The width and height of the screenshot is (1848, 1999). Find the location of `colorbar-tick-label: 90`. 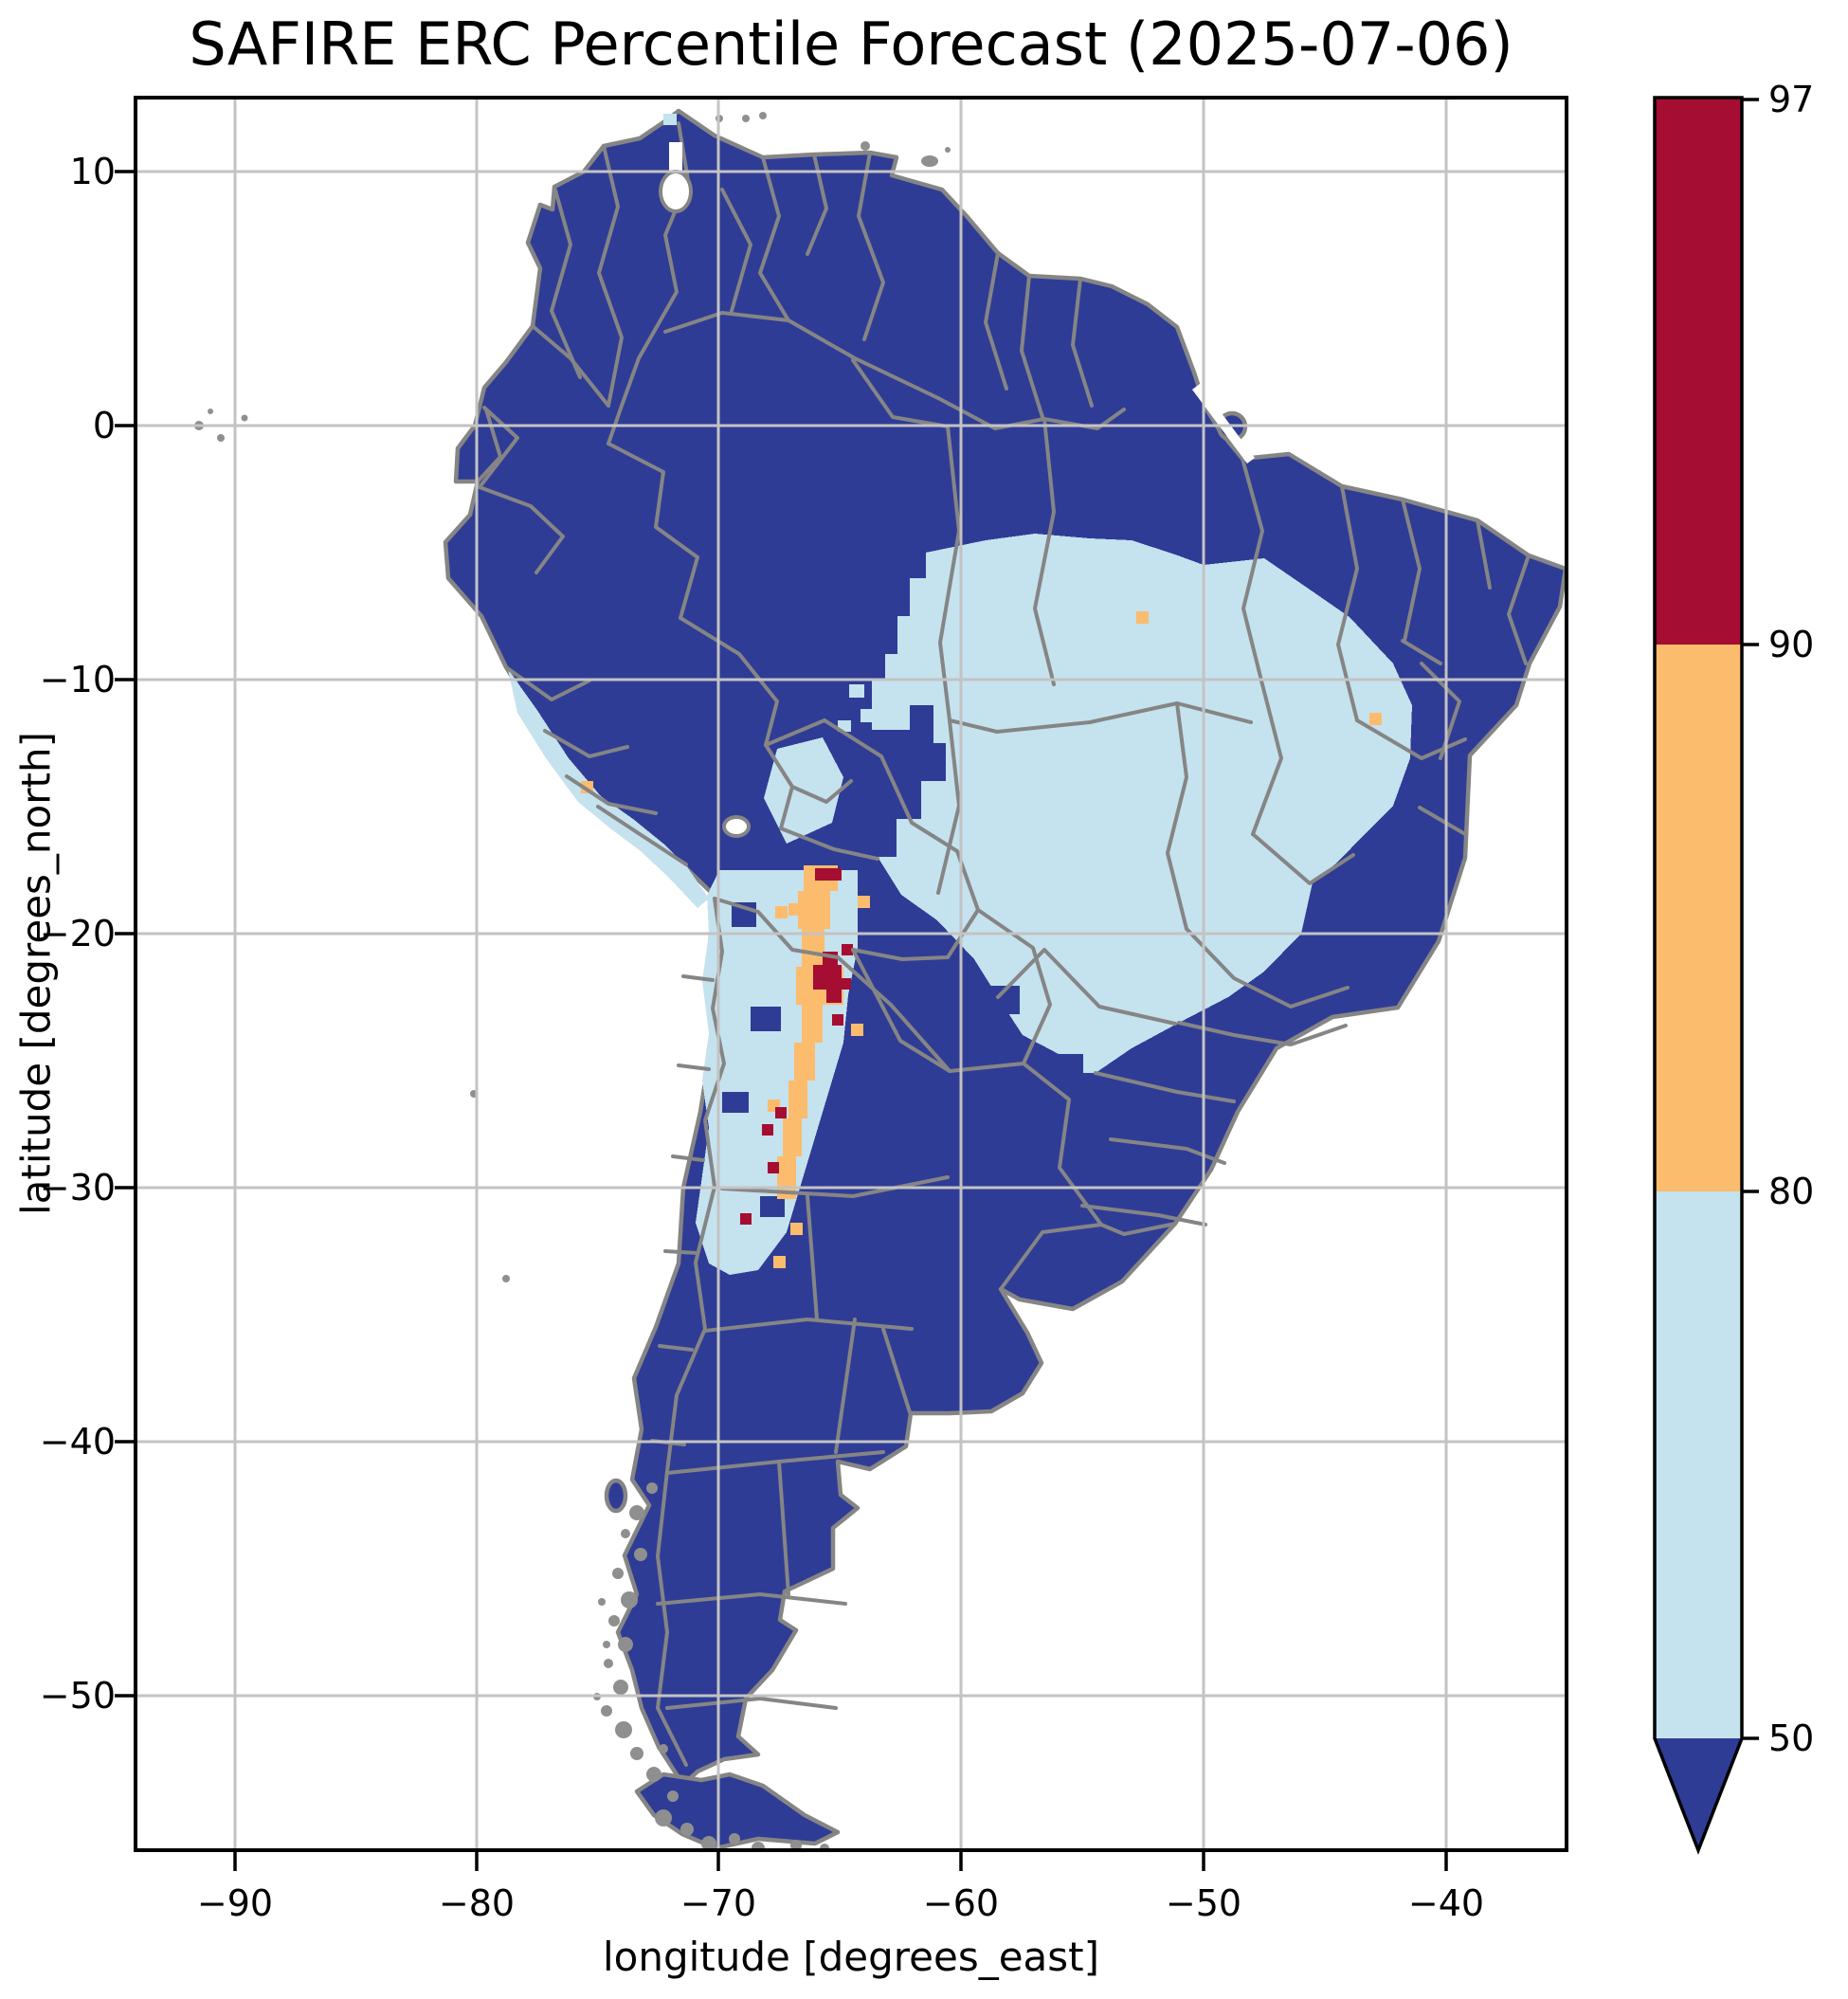

colorbar-tick-label: 90 is located at coordinates (1792, 645).